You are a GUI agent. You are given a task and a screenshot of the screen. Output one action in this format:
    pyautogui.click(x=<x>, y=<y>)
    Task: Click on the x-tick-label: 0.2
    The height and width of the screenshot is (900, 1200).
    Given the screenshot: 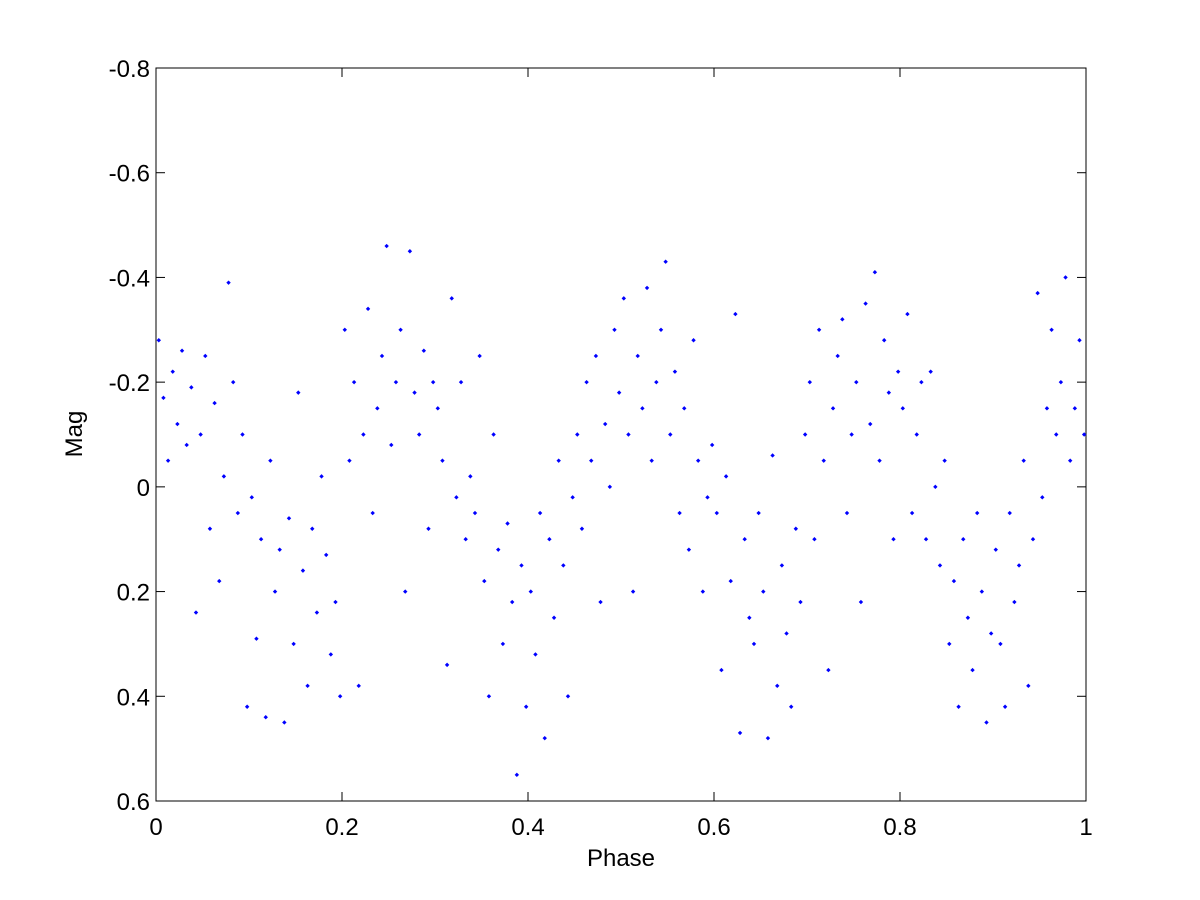 What is the action you would take?
    pyautogui.click(x=341, y=827)
    